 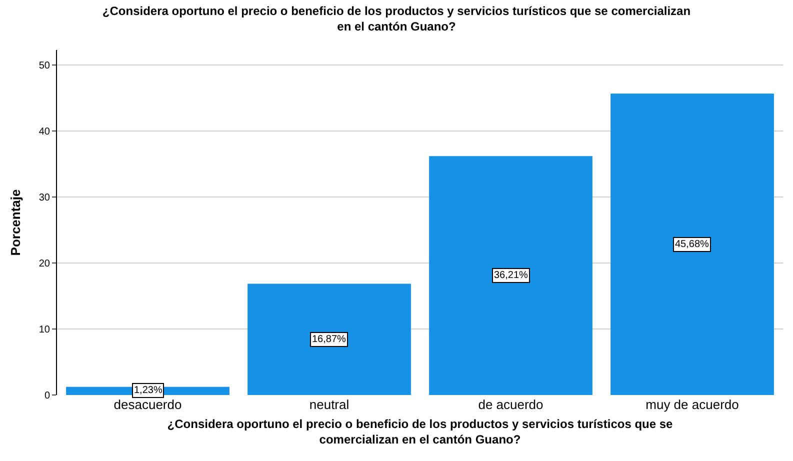 What do you see at coordinates (420, 431) in the screenshot?
I see `x-axis-title: ¿Considera oportuno el precio o beneficio de los productos y servicios turísticos que se comercializan en el cantón Guano?` at bounding box center [420, 431].